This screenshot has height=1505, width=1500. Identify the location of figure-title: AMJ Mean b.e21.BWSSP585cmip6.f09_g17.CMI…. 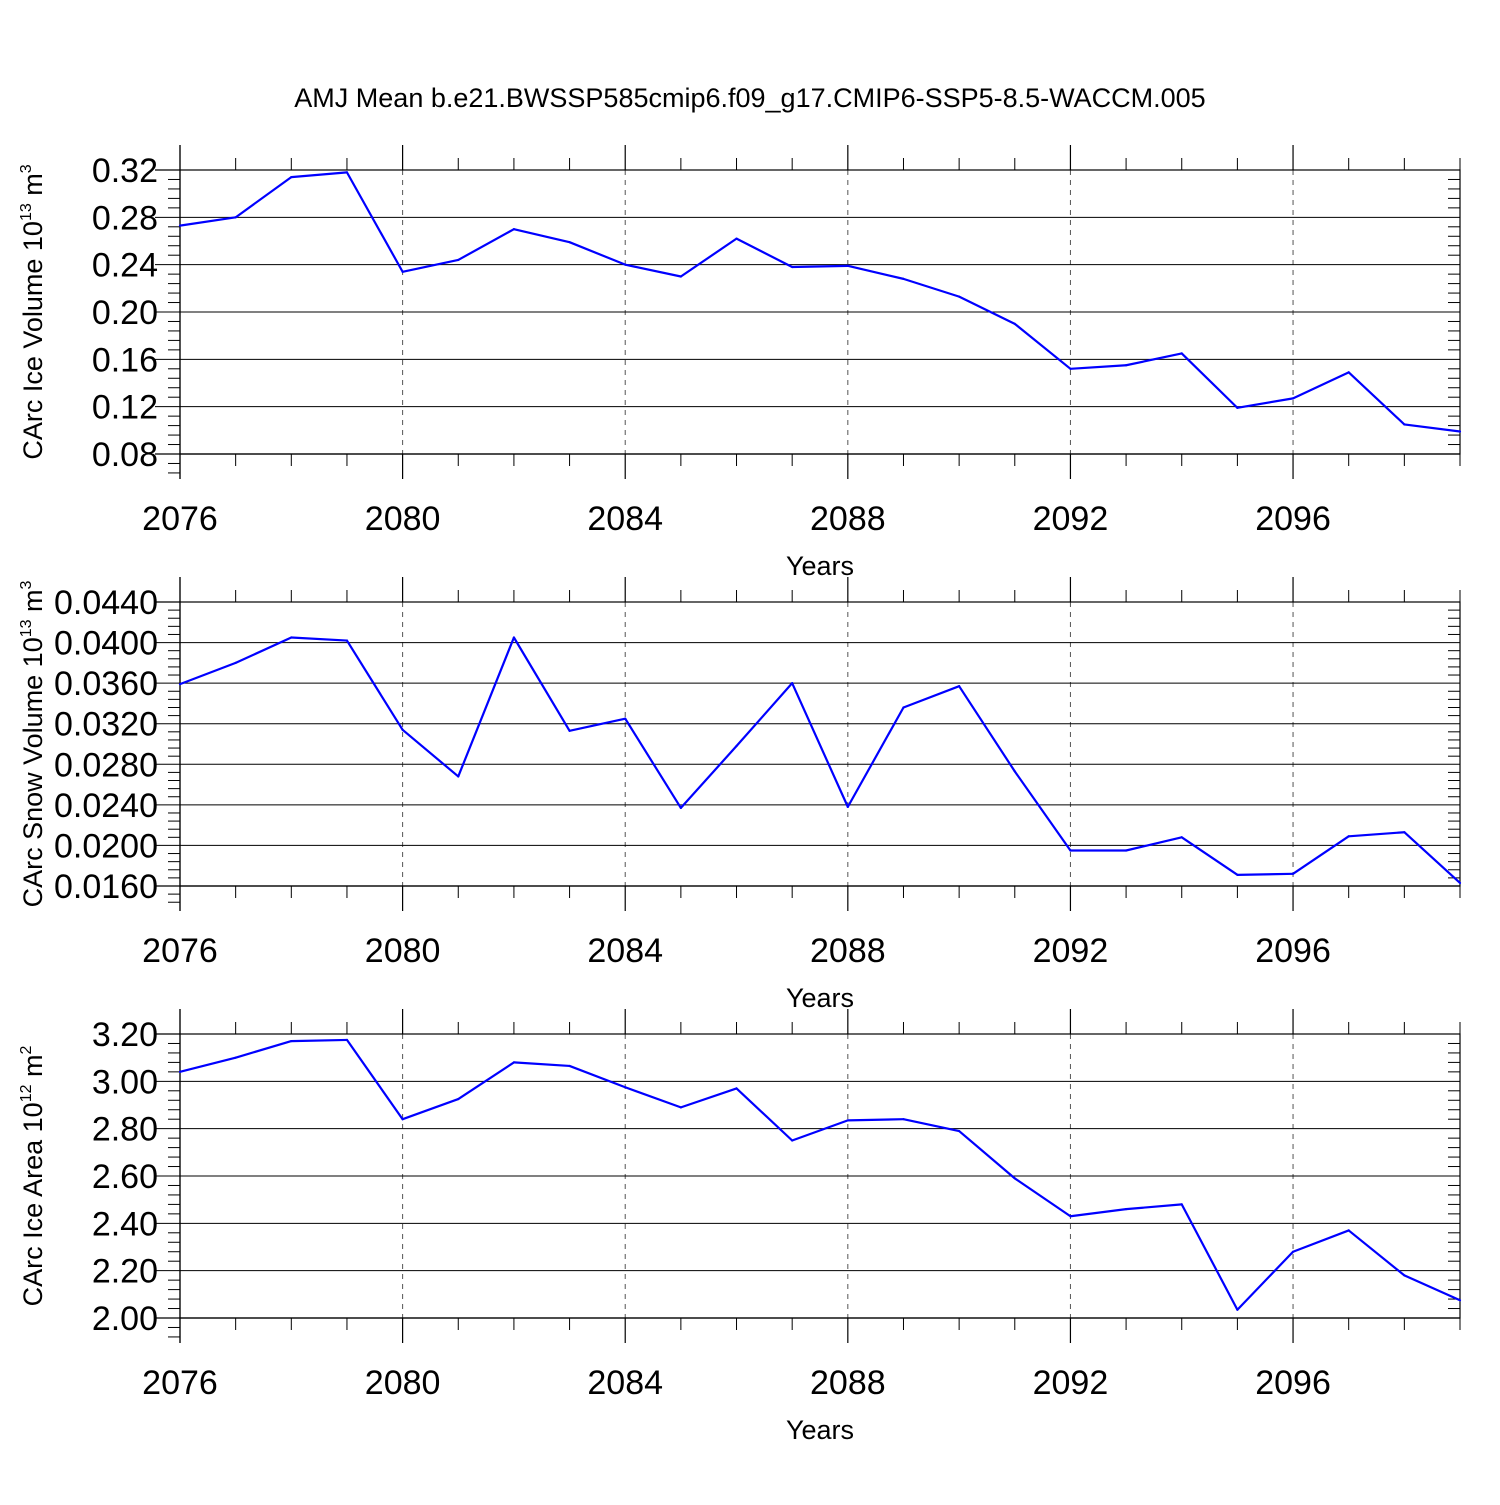
(749, 98).